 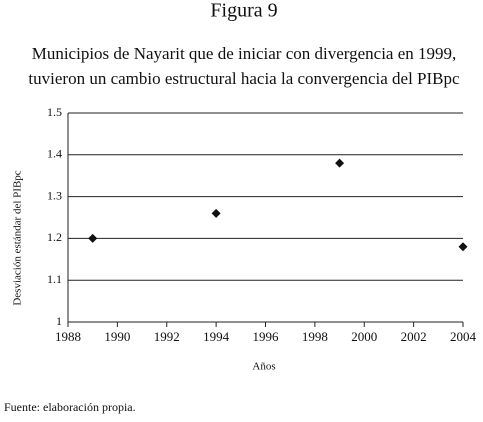 I want to click on x-tick-label: 1996, so click(x=266, y=336).